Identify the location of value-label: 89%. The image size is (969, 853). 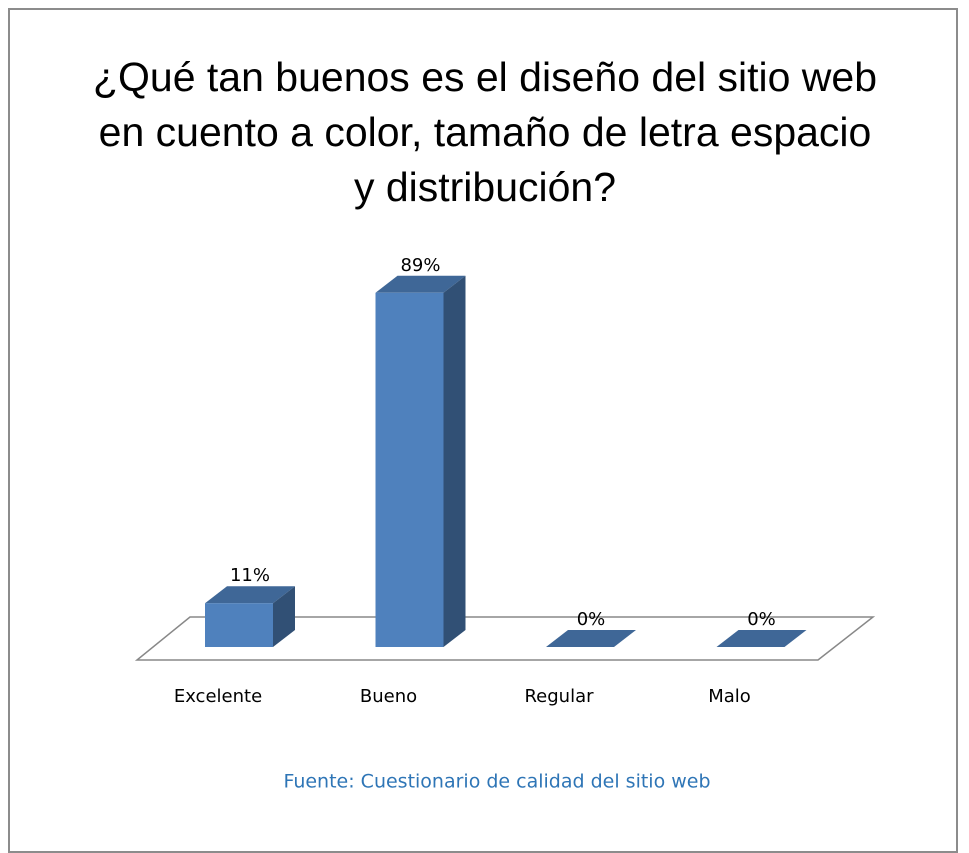
(420, 265).